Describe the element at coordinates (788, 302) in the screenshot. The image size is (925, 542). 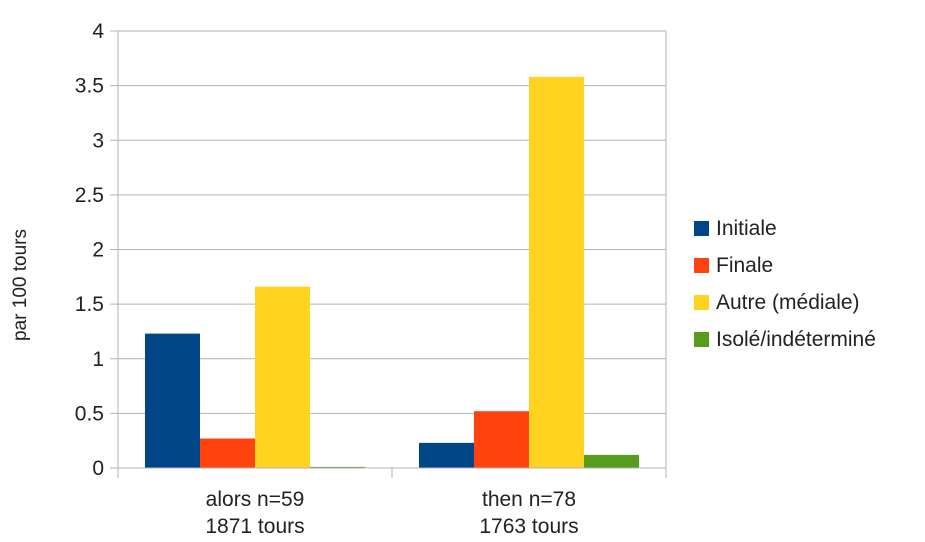
I see `legend-label: Autre (médiale)` at that location.